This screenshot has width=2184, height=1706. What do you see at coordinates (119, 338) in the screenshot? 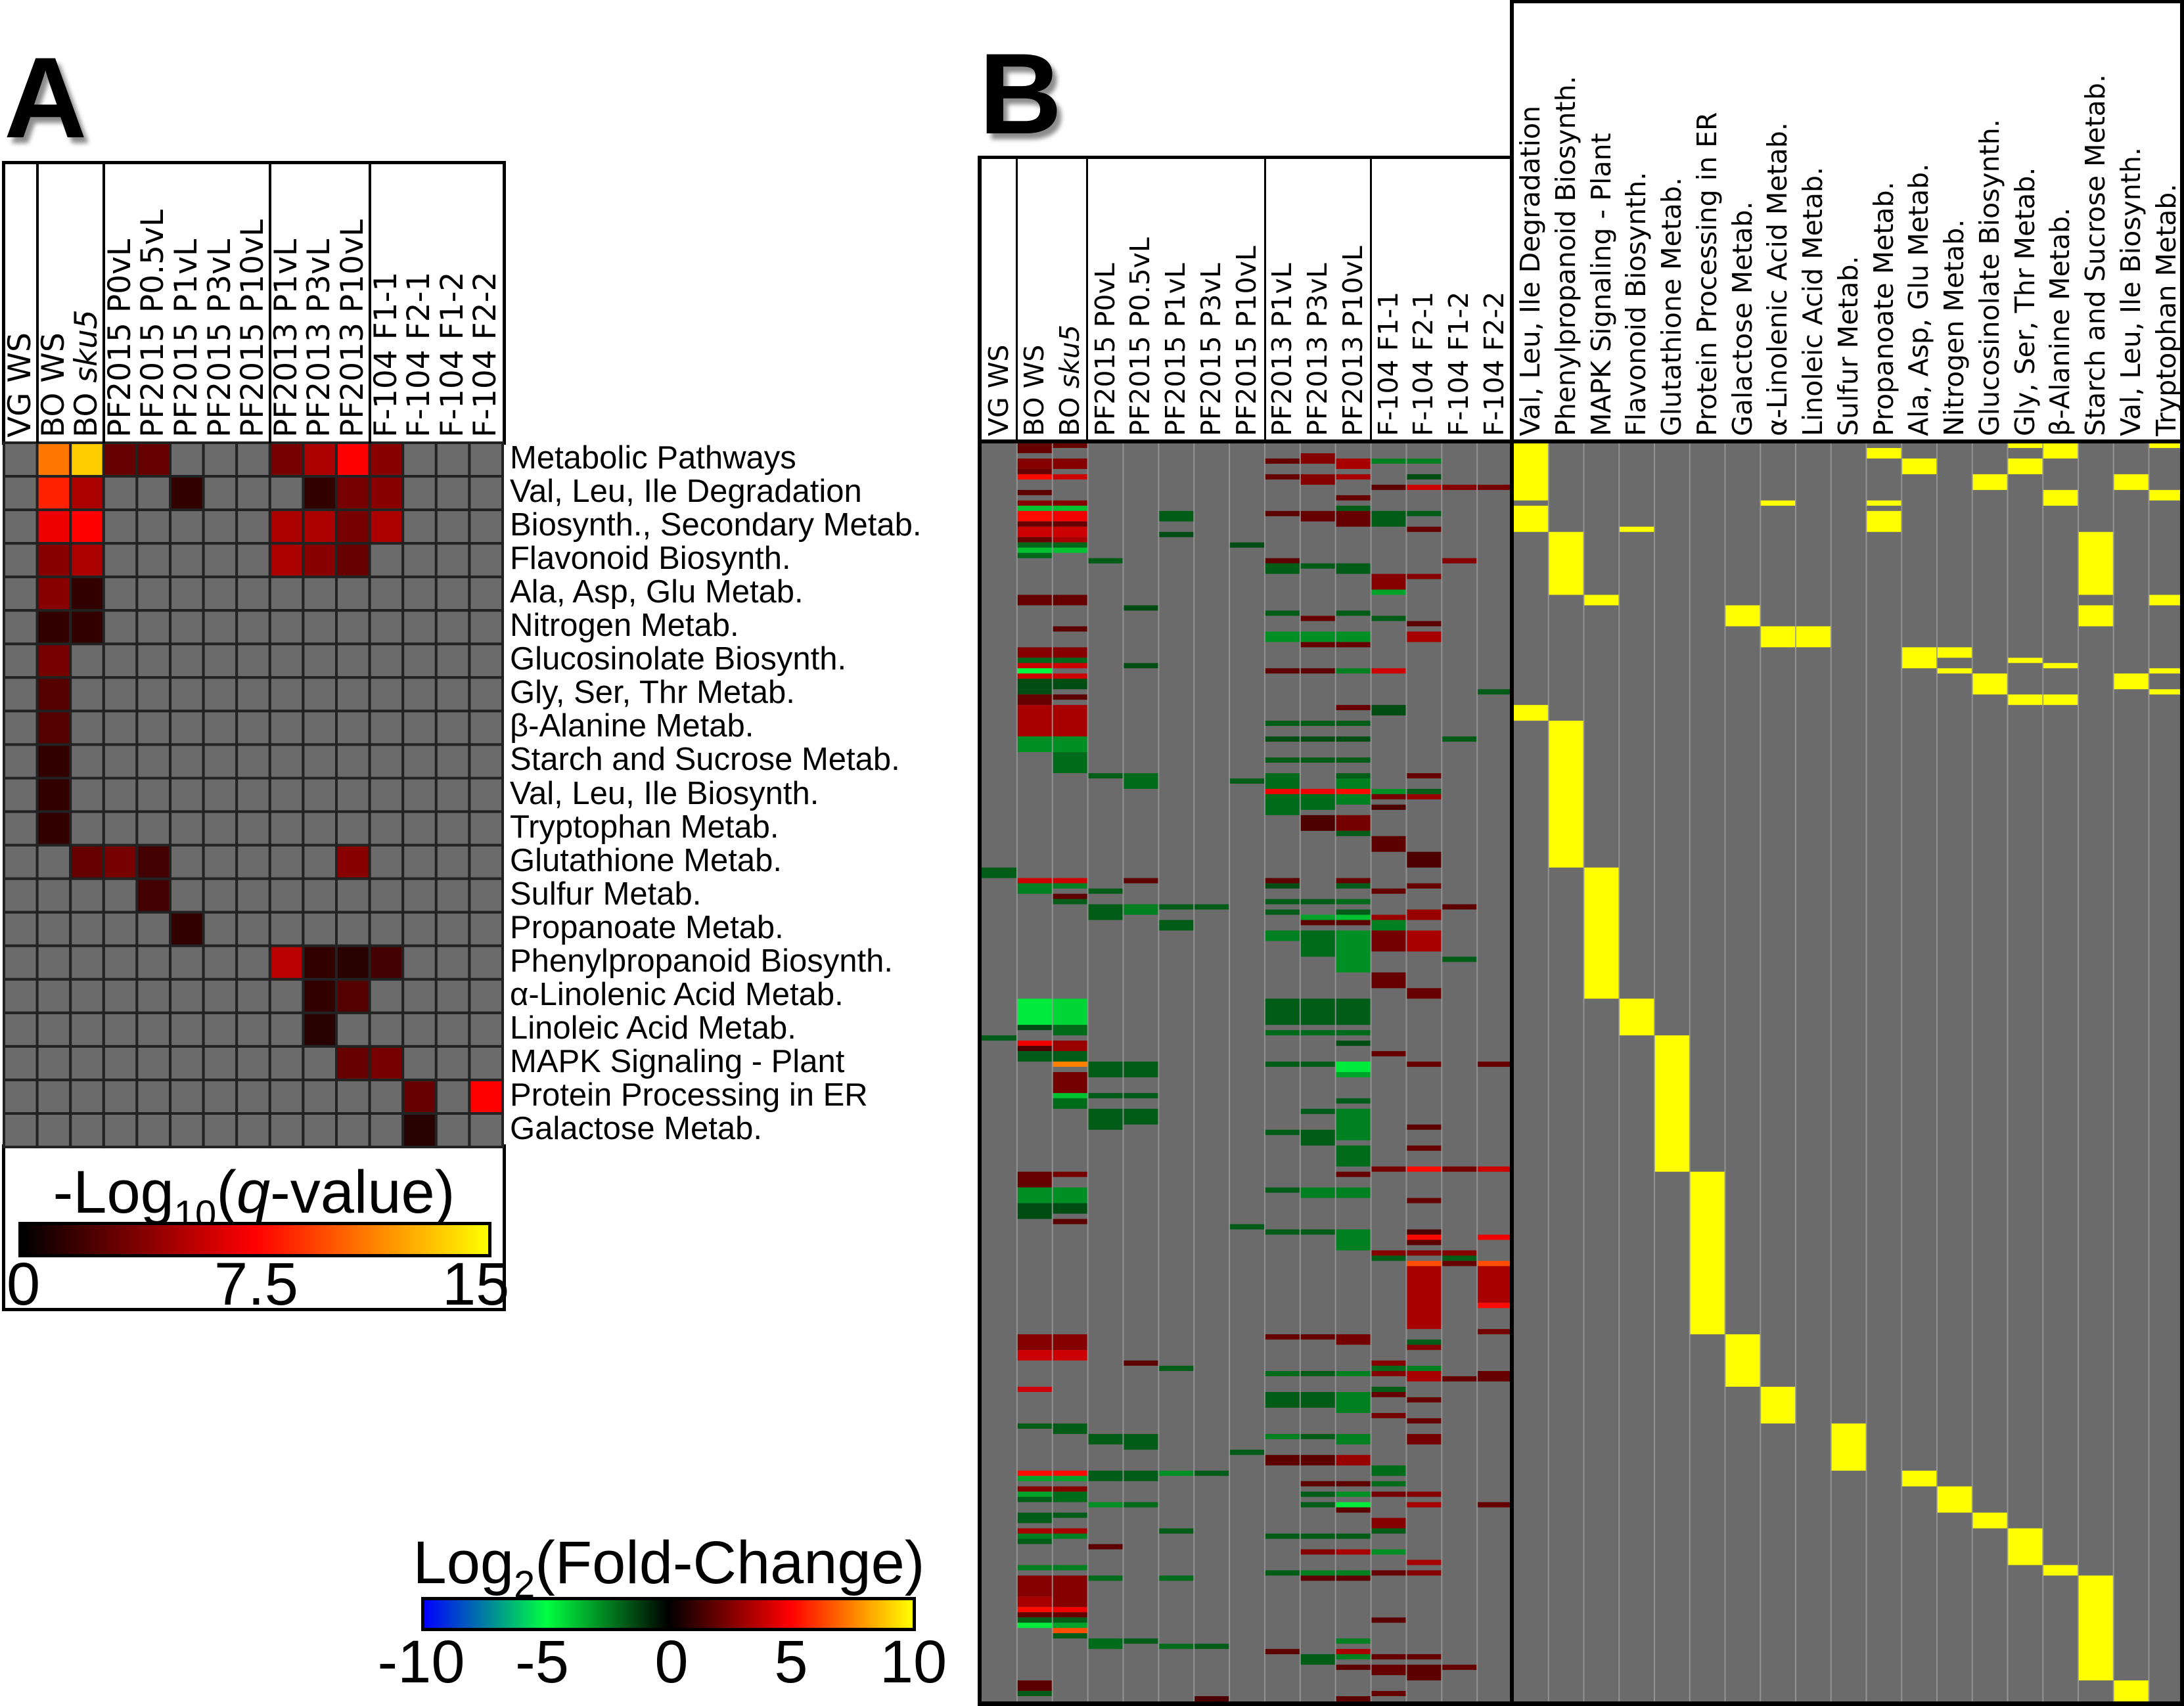
I see `column-label-text: PF2015 P0vL` at bounding box center [119, 338].